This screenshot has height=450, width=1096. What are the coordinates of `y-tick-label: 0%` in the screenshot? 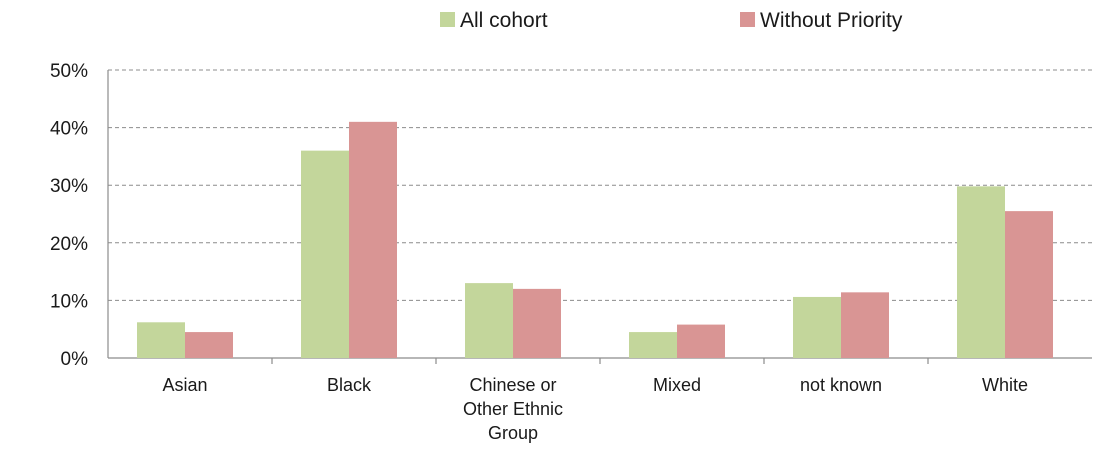 It's located at (75, 359).